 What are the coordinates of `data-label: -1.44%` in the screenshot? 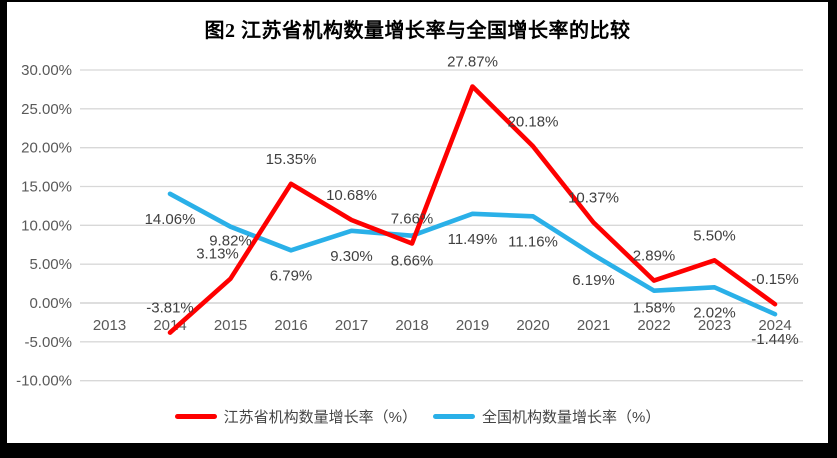 It's located at (775, 339).